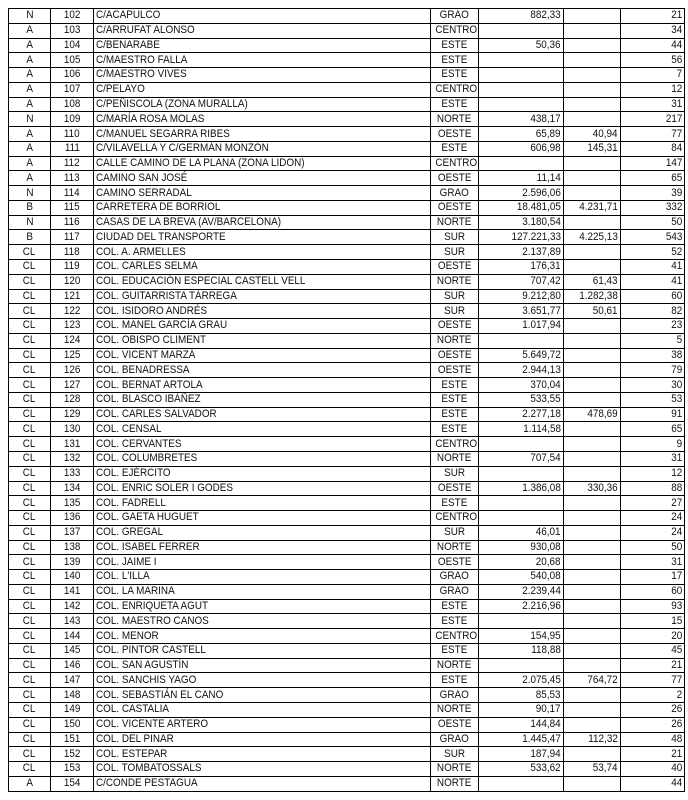 This screenshot has width=688, height=800. What do you see at coordinates (158, 207) in the screenshot?
I see `name-cell-text: CARRETERA DE BORRIOL` at bounding box center [158, 207].